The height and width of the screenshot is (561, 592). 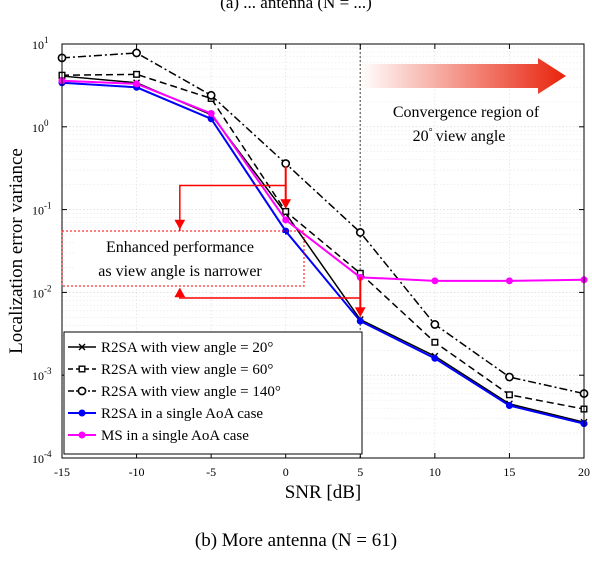 I want to click on y-axis-label: Localization error variance, so click(x=16, y=251).